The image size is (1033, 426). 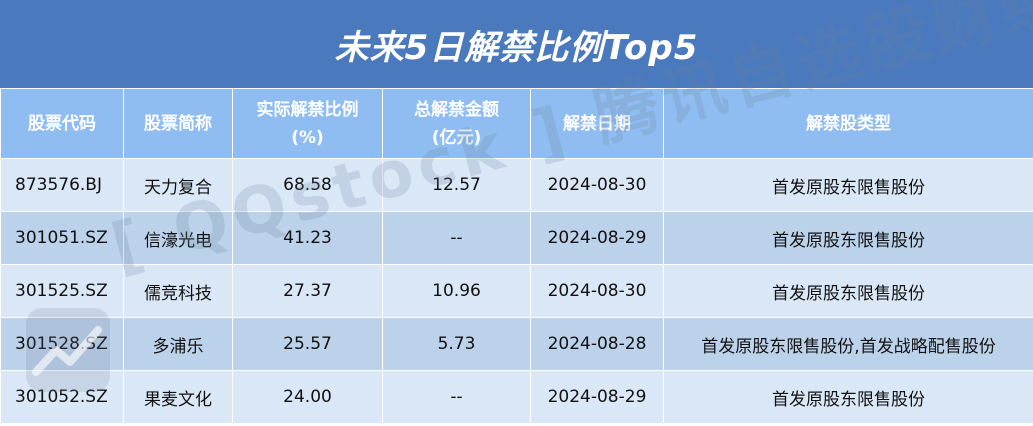 I want to click on cell-stock-name: 天力复合, so click(x=178, y=185).